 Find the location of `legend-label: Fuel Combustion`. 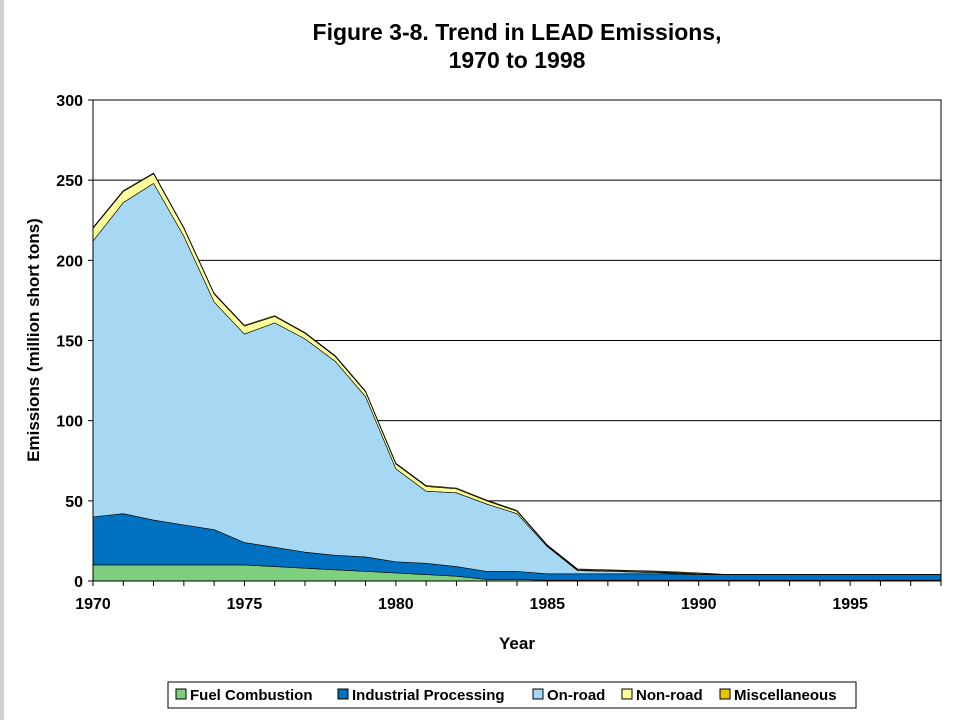

legend-label: Fuel Combustion is located at coordinates (251, 695).